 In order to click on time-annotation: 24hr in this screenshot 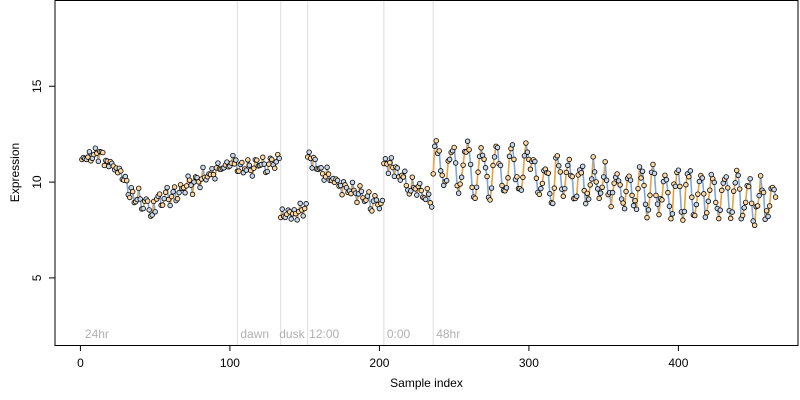, I will do `click(97, 334)`.